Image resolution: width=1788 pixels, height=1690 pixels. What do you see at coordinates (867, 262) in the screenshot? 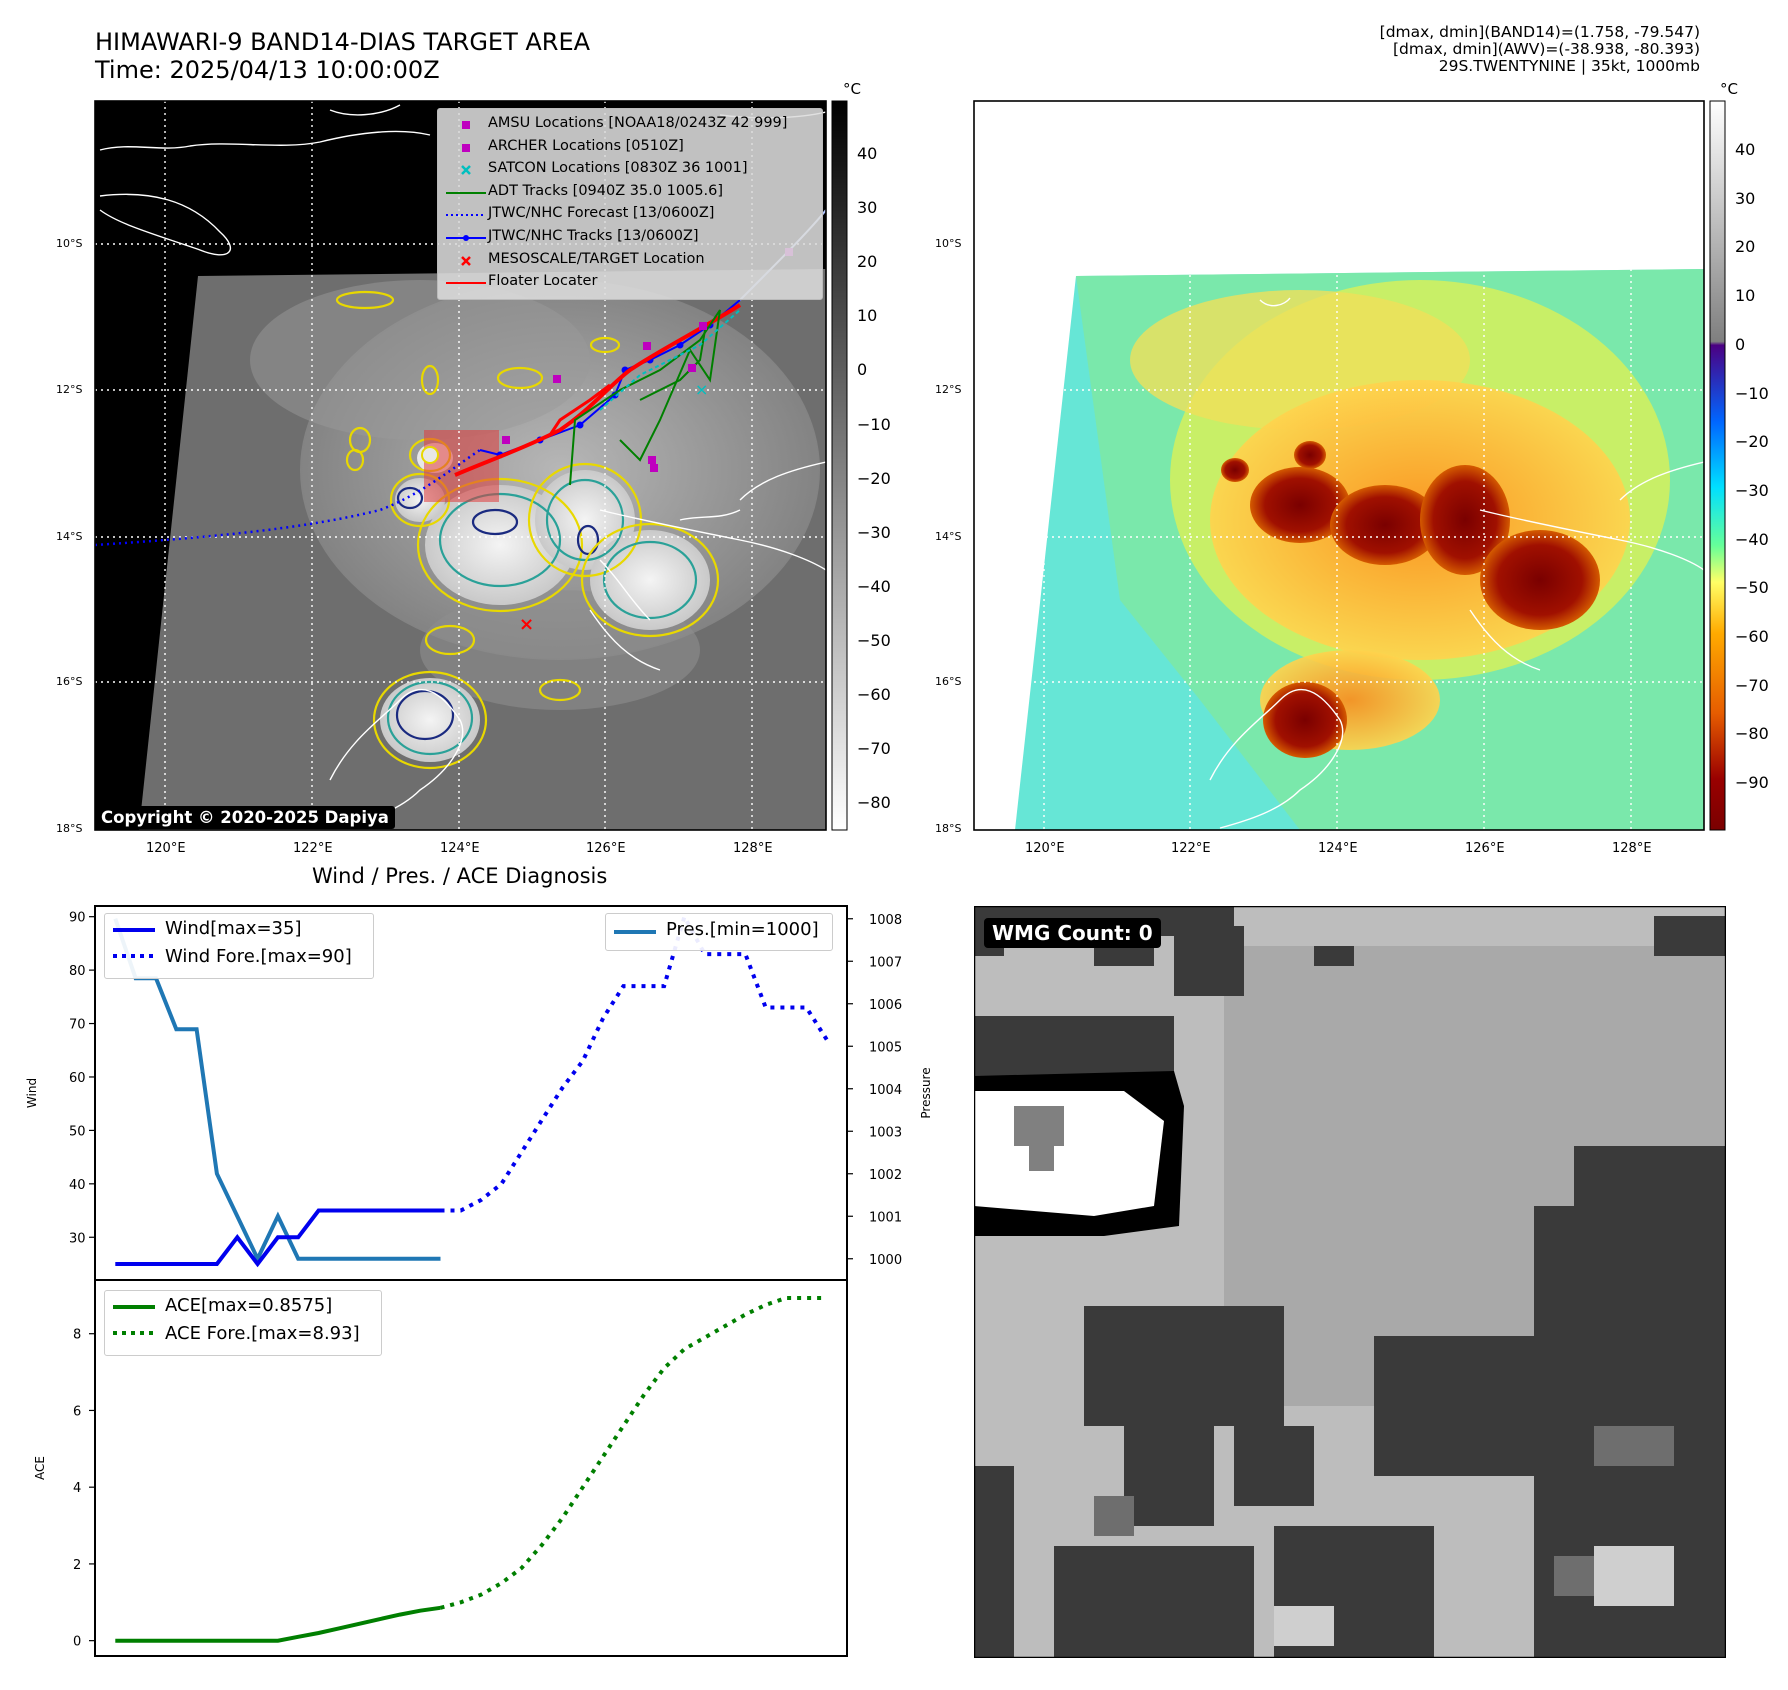
I see `colorbar-gray-tick: 20` at bounding box center [867, 262].